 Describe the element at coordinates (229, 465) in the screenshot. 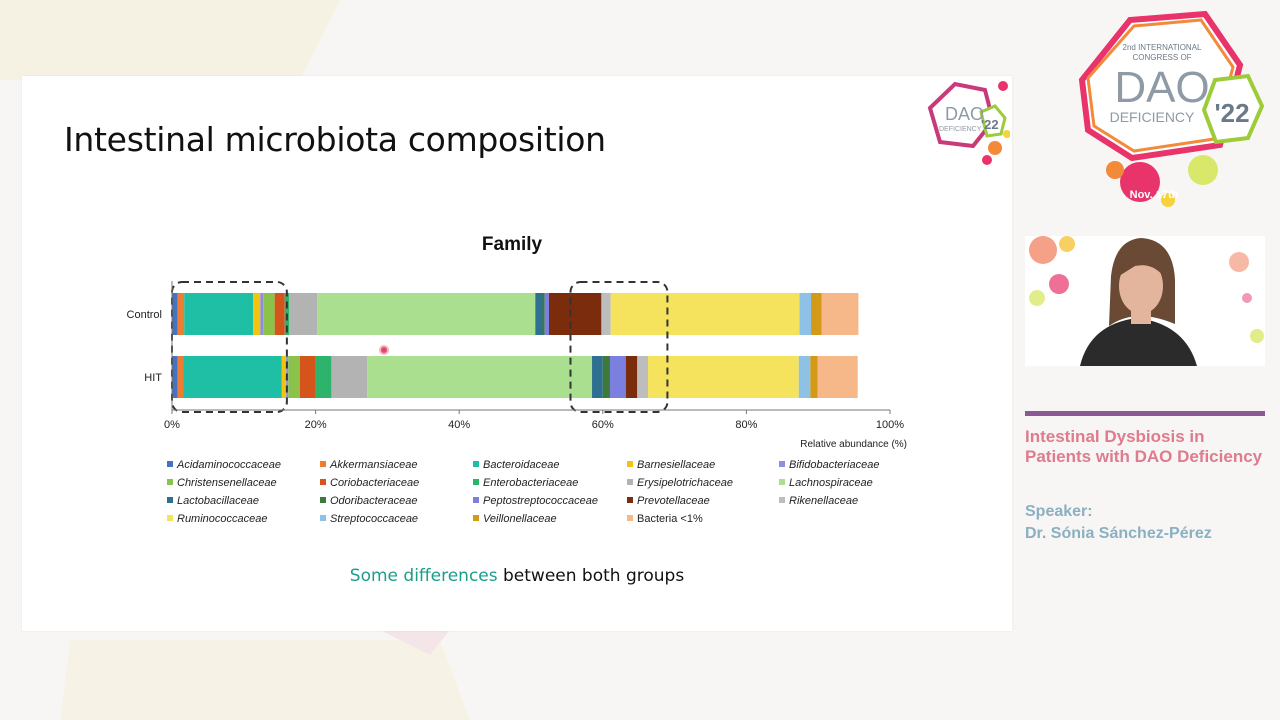

I see `legend-label: Acidaminococcaceae` at that location.